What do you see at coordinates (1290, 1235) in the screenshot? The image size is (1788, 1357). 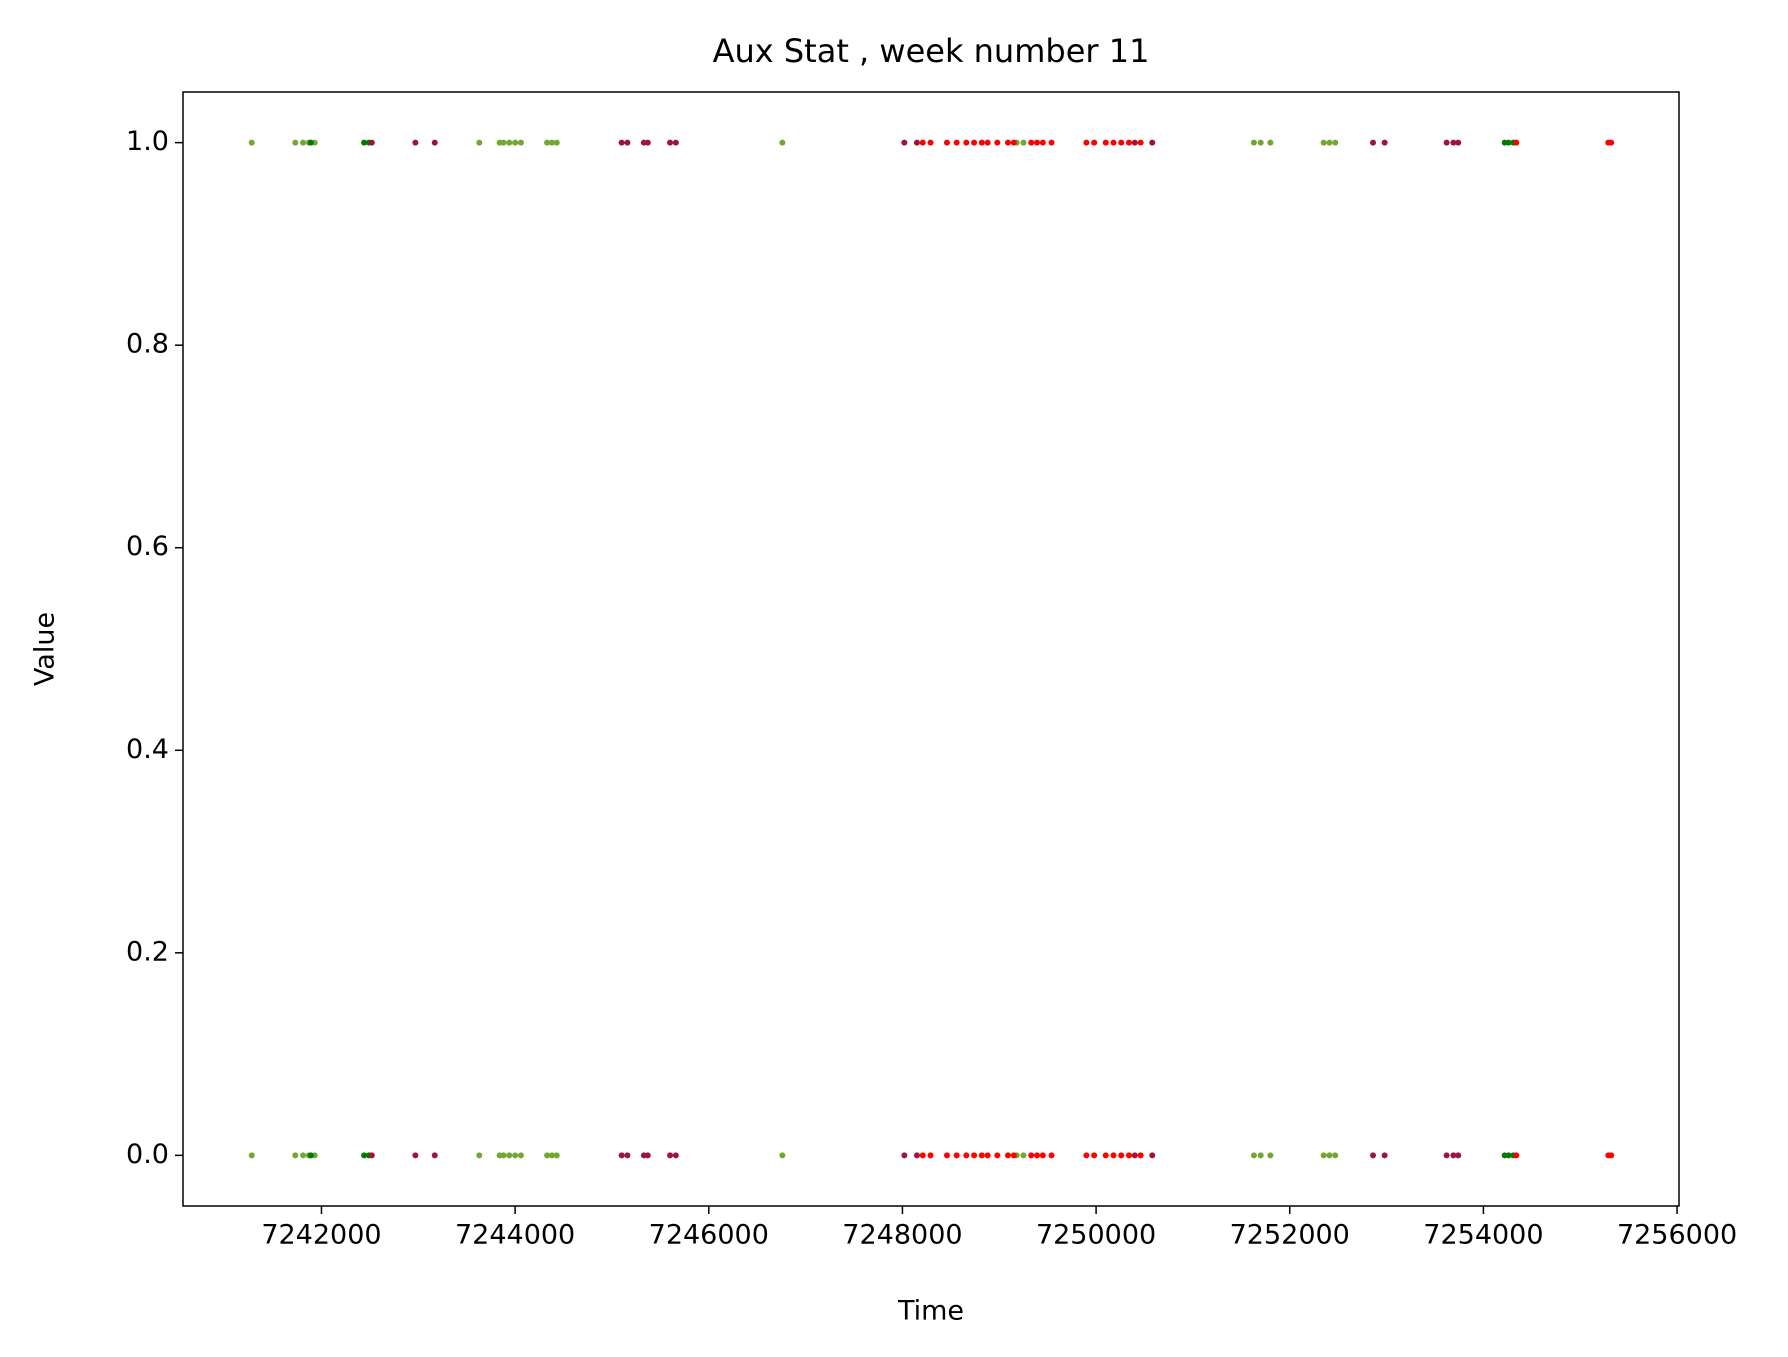 I see `x-tick-label: 7252000` at bounding box center [1290, 1235].